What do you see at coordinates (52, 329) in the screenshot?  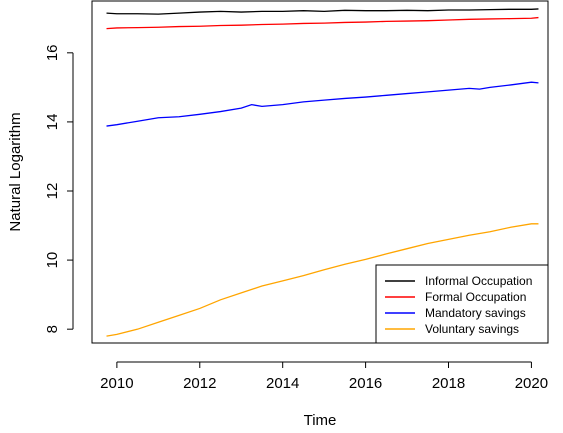 I see `y-tick-label: 8` at bounding box center [52, 329].